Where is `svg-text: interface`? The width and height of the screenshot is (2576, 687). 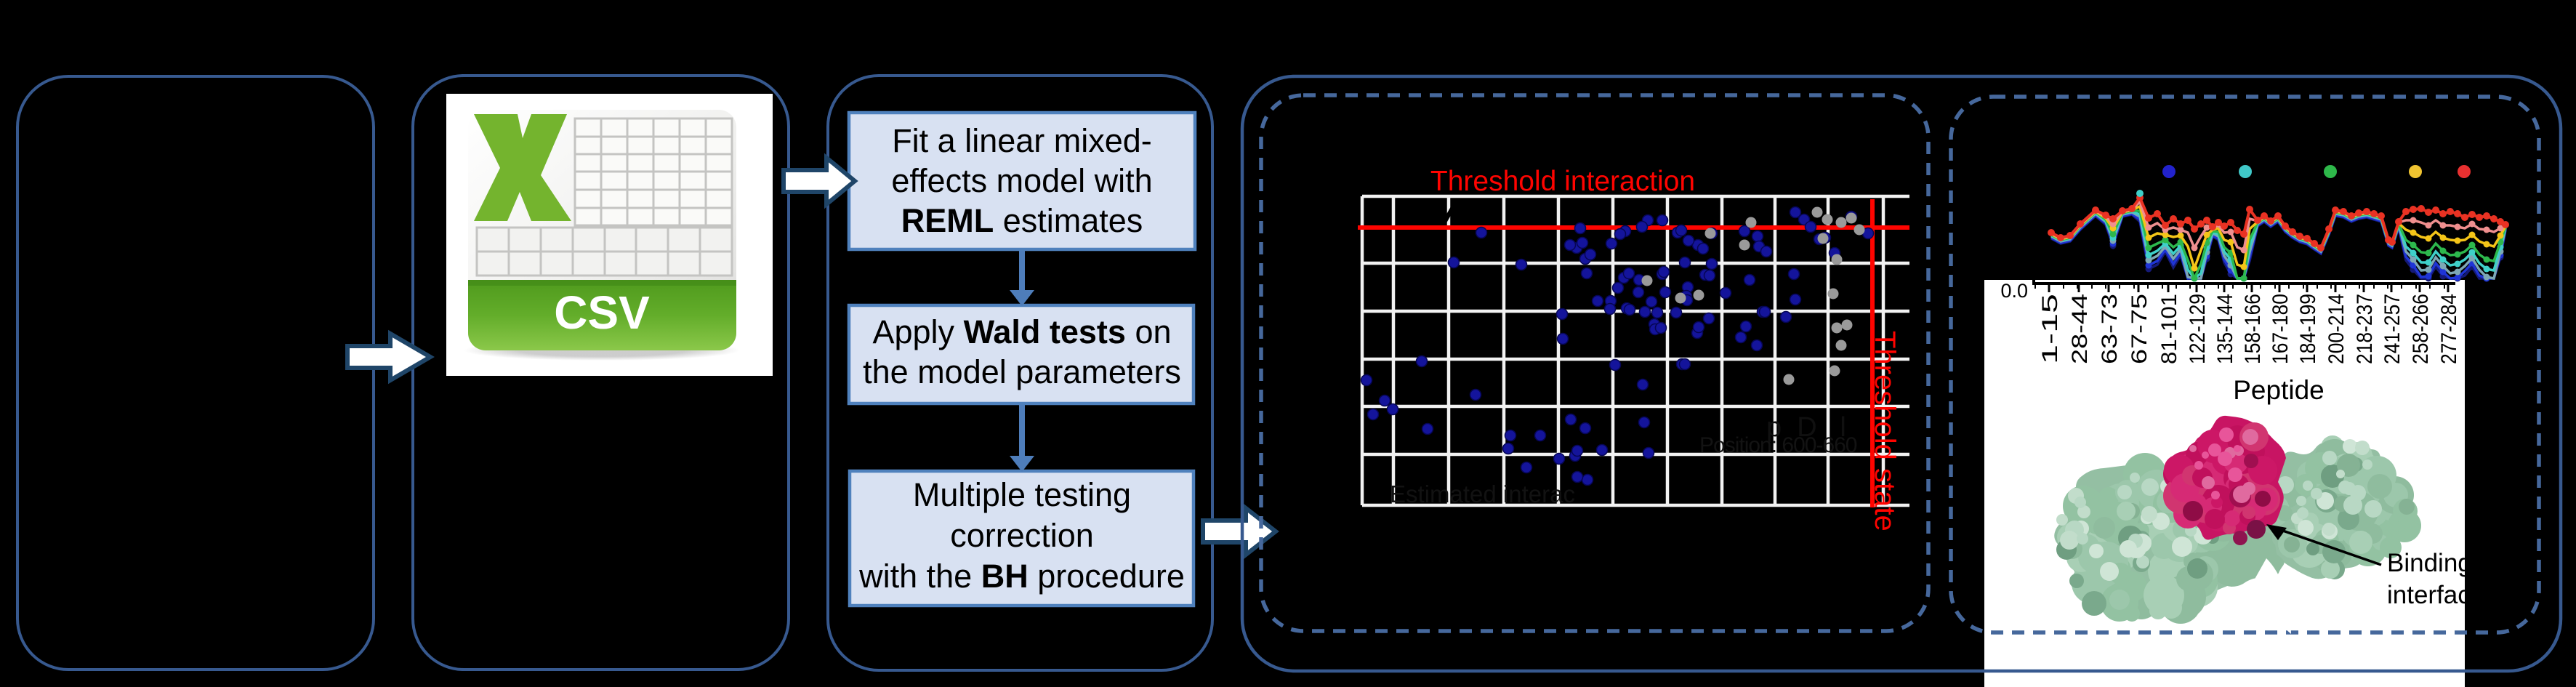 svg-text: interface is located at coordinates (2435, 595).